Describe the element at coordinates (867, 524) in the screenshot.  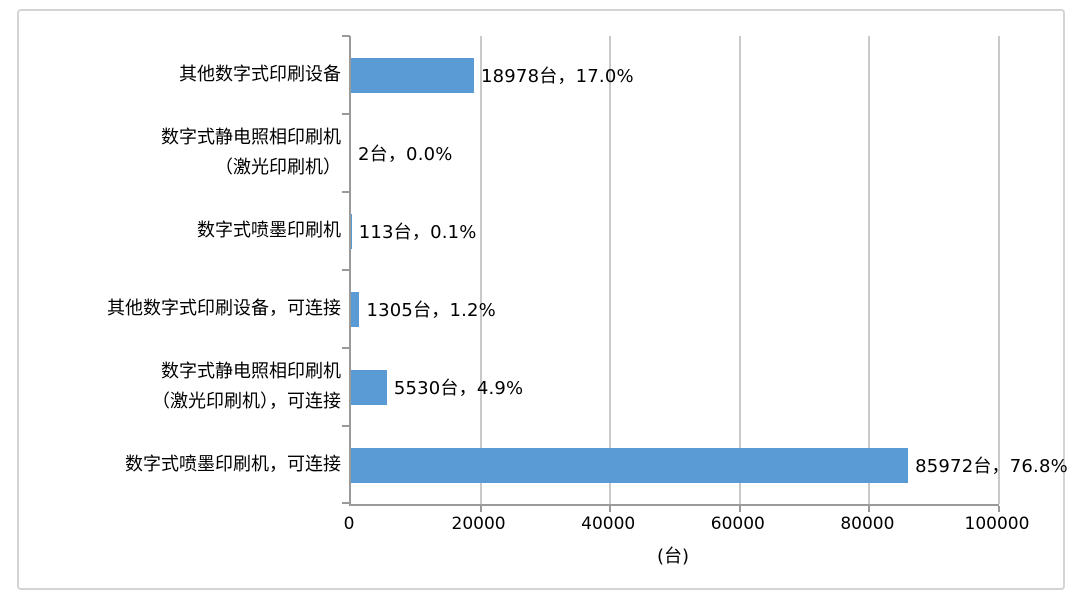
I see `x-tick-label: 80000` at that location.